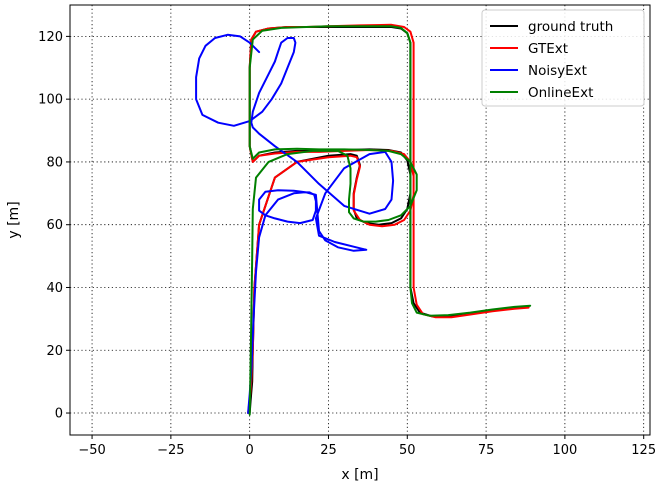 The height and width of the screenshot is (484, 665). What do you see at coordinates (359, 475) in the screenshot?
I see `x-axis-label: x [m]` at bounding box center [359, 475].